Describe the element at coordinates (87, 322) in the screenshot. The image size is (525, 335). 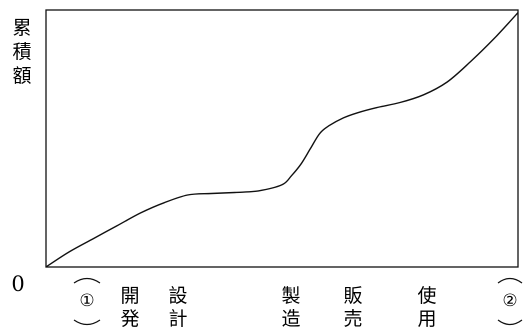
I see `left-marker-bracket-bottom` at that location.